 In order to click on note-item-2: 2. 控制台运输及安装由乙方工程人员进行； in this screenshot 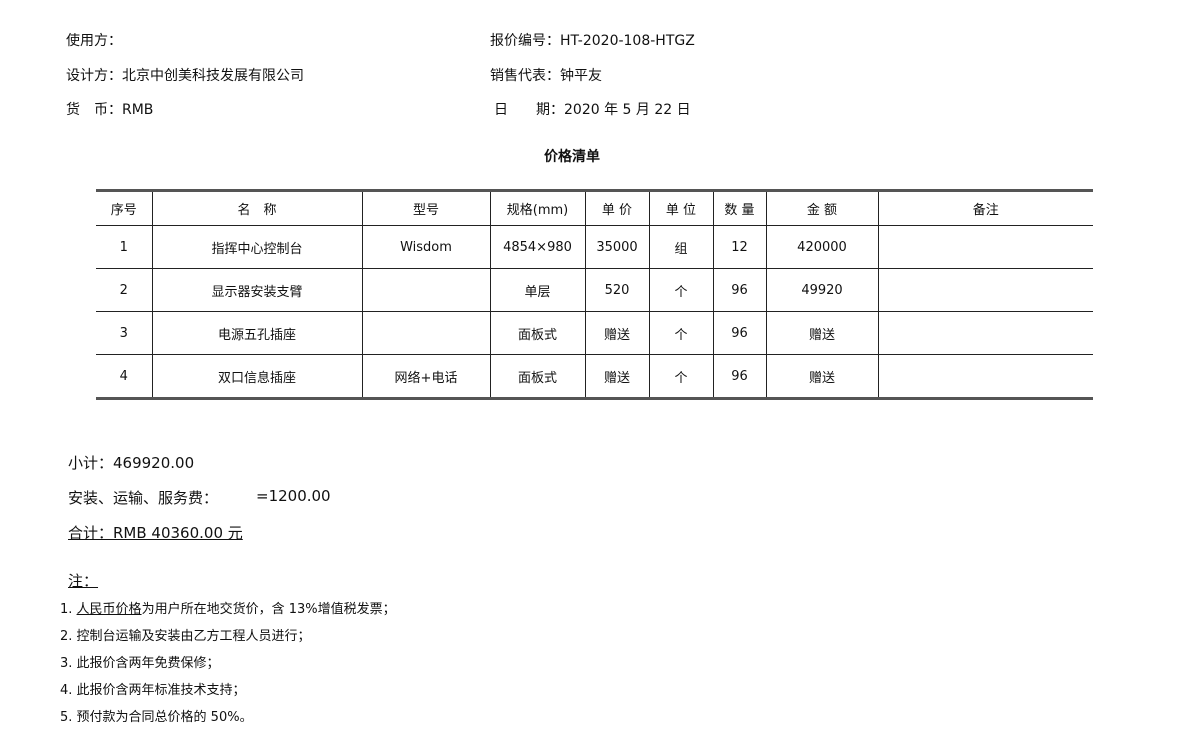, I will do `click(185, 636)`.